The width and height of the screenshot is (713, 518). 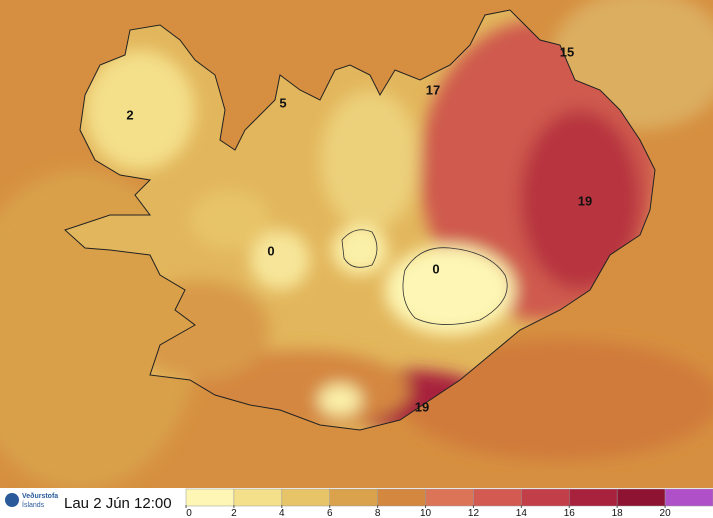 I want to click on legend-tick-label: 14, so click(x=522, y=513).